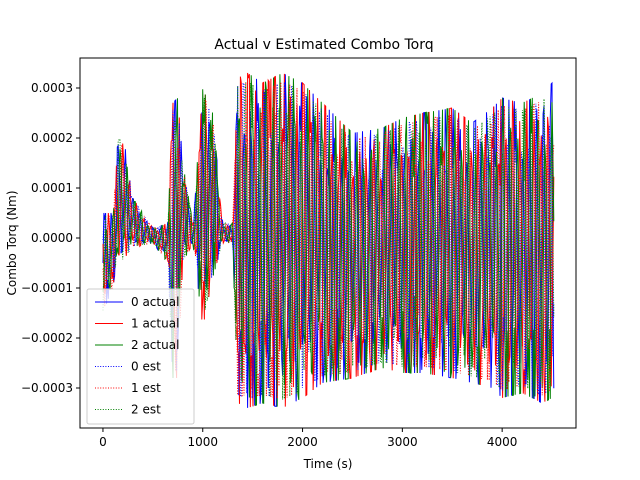 The width and height of the screenshot is (640, 480). I want to click on legend-label: 0 est, so click(146, 367).